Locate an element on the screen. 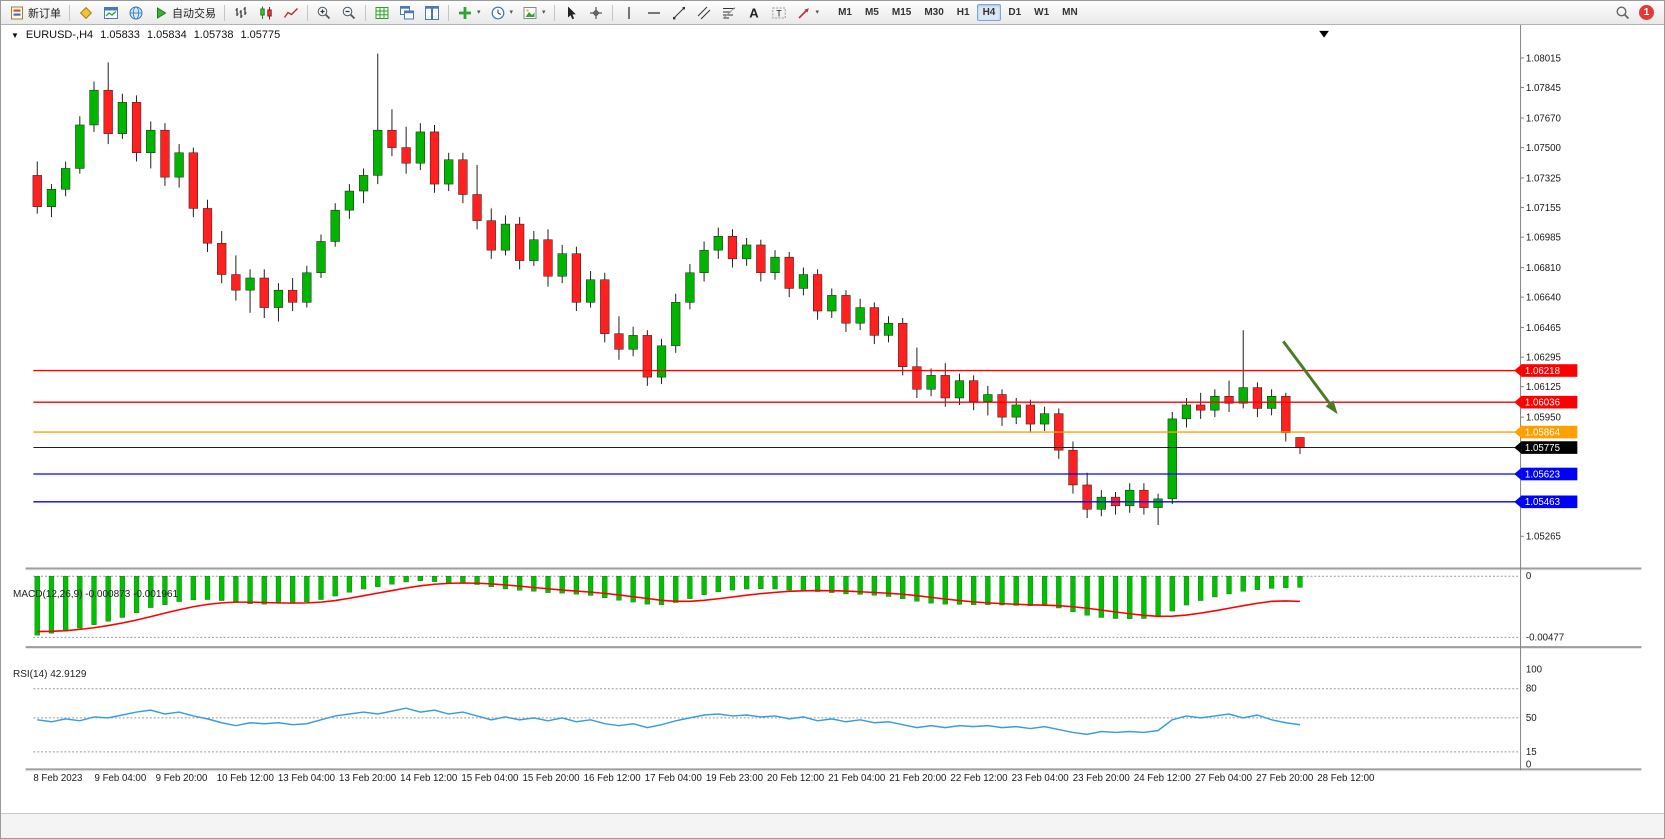 Image resolution: width=1665 pixels, height=839 pixels. timeframe-button-mn: MN is located at coordinates (1070, 12).